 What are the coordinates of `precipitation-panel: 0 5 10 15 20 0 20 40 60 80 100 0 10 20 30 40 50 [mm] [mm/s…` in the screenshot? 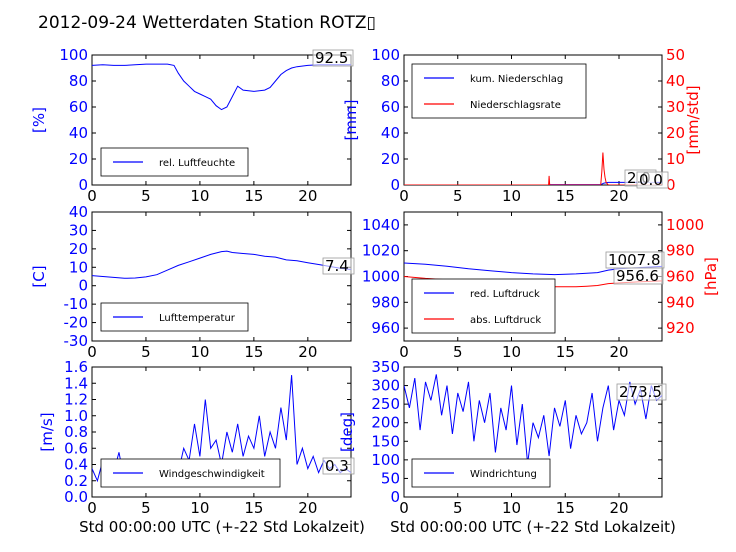 It's located at (522, 125).